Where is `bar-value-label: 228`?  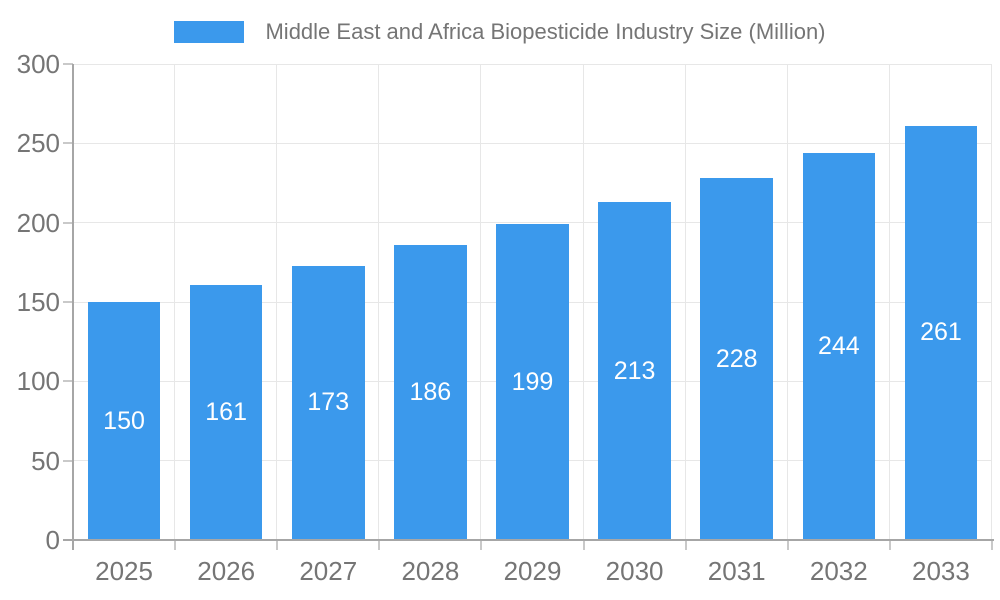 bar-value-label: 228 is located at coordinates (736, 358).